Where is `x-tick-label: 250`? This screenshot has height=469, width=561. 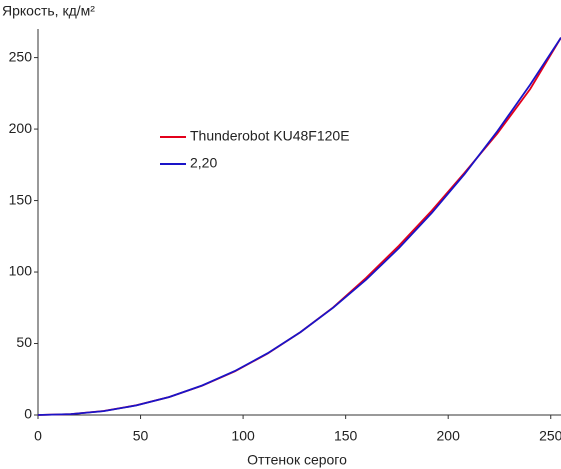
x-tick-label: 250 is located at coordinates (550, 436).